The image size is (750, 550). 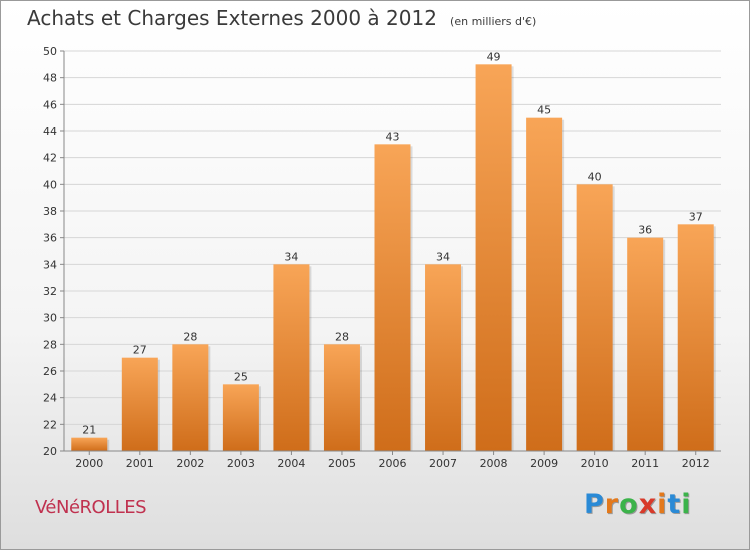 I want to click on y-tick-label: 36, so click(x=50, y=238).